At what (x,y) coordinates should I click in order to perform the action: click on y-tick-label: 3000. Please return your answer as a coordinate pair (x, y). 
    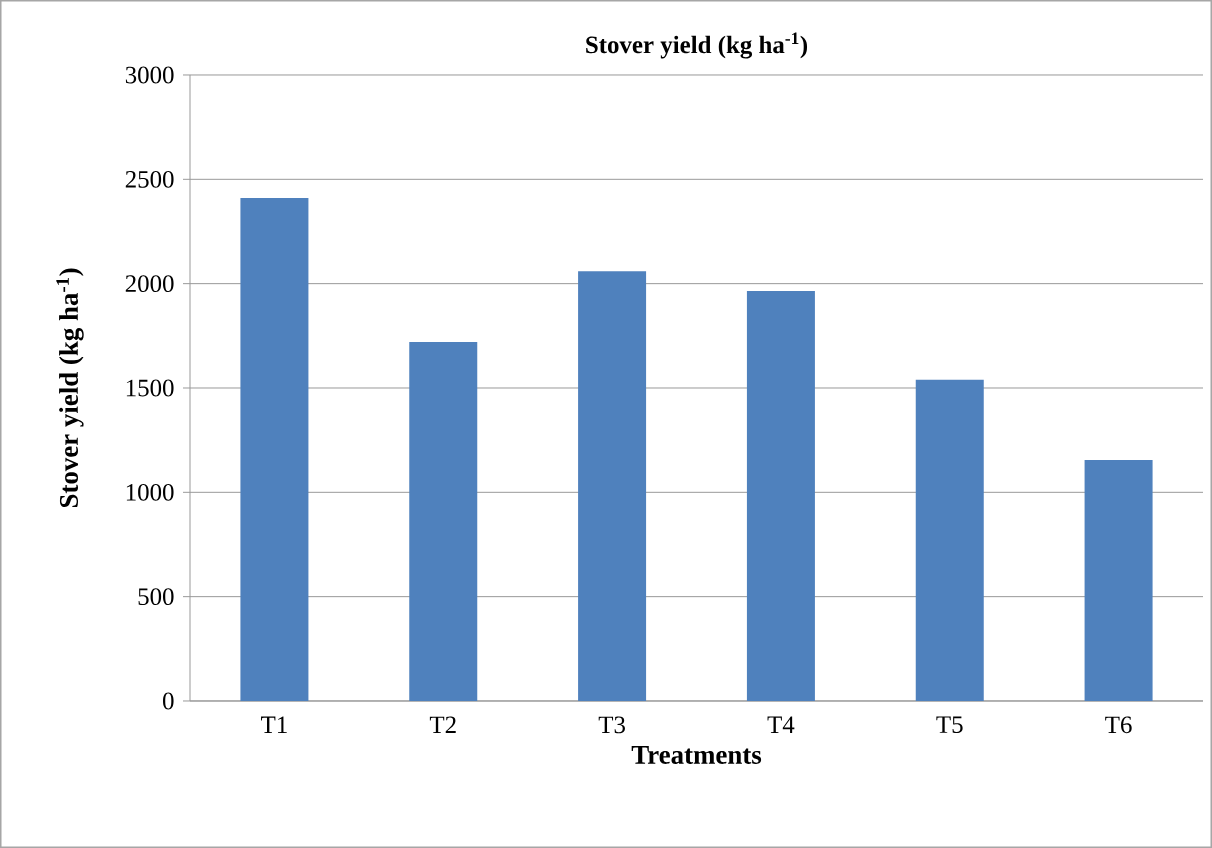
    Looking at the image, I should click on (149, 75).